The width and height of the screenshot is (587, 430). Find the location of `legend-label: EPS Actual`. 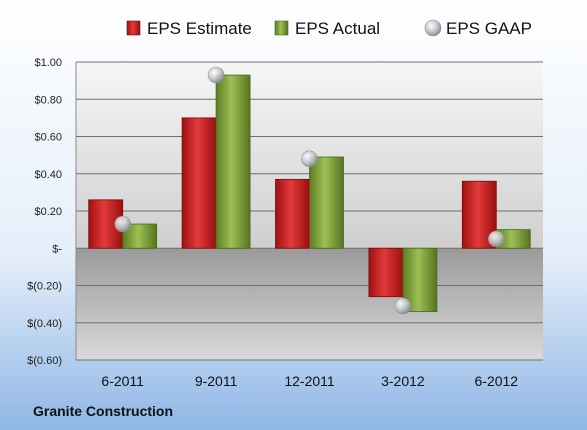

legend-label: EPS Actual is located at coordinates (337, 28).